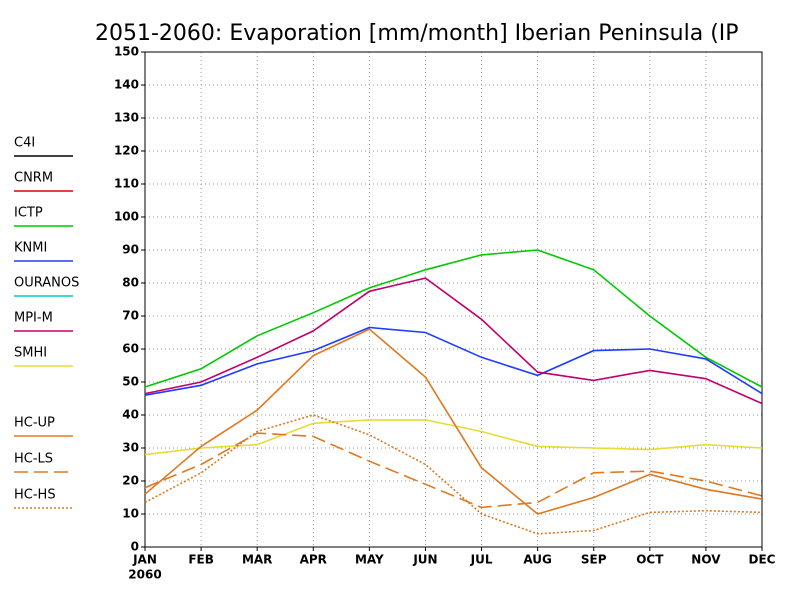 The image size is (800, 600). What do you see at coordinates (126, 151) in the screenshot?
I see `y-tick-label: 120` at bounding box center [126, 151].